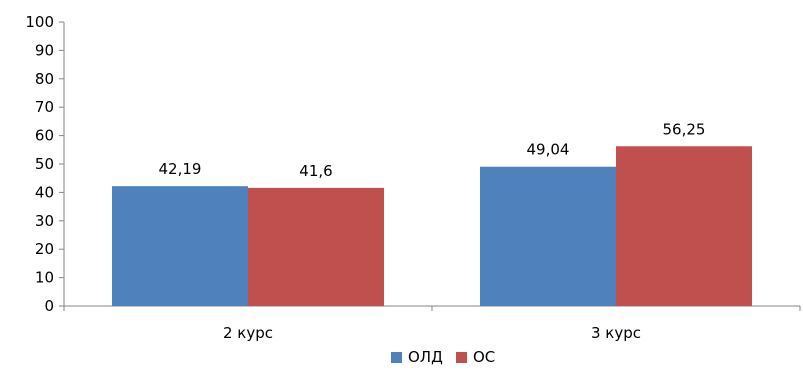 This screenshot has height=376, width=803. Describe the element at coordinates (44, 278) in the screenshot. I see `y-tick-label: 10` at that location.